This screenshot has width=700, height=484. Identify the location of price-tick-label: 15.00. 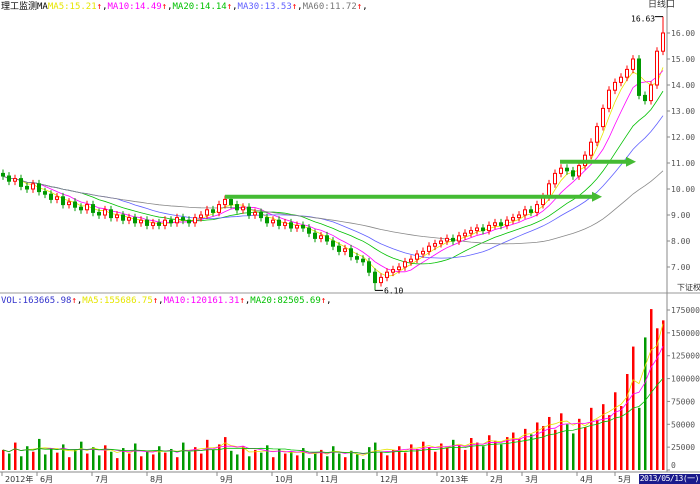
(683, 59).